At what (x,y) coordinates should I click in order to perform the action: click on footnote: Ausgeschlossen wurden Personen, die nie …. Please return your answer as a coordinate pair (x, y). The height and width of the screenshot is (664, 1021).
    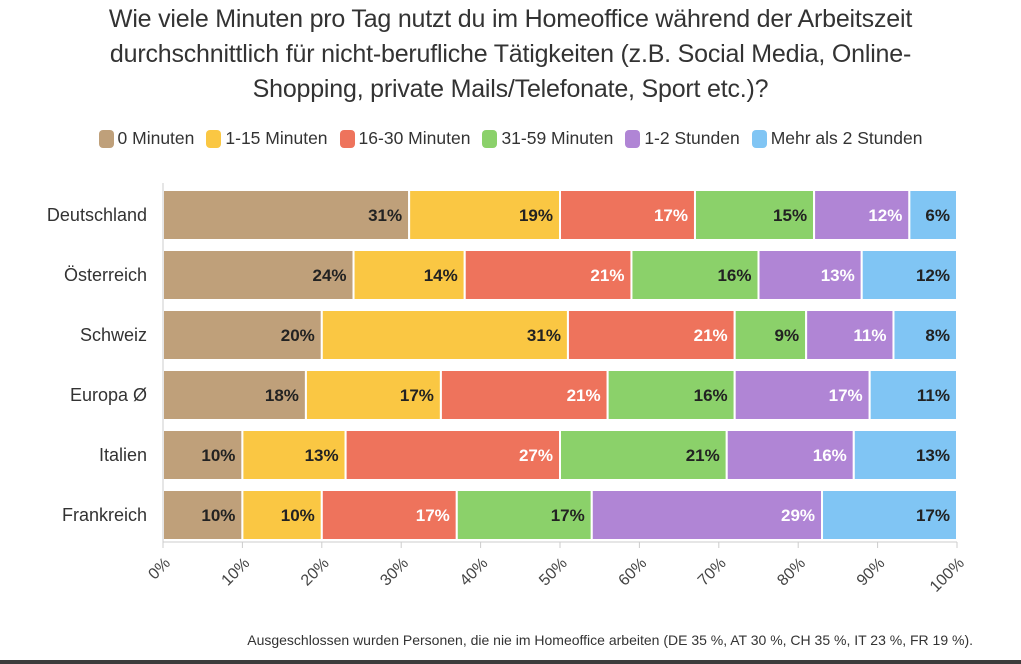
    Looking at the image, I should click on (610, 640).